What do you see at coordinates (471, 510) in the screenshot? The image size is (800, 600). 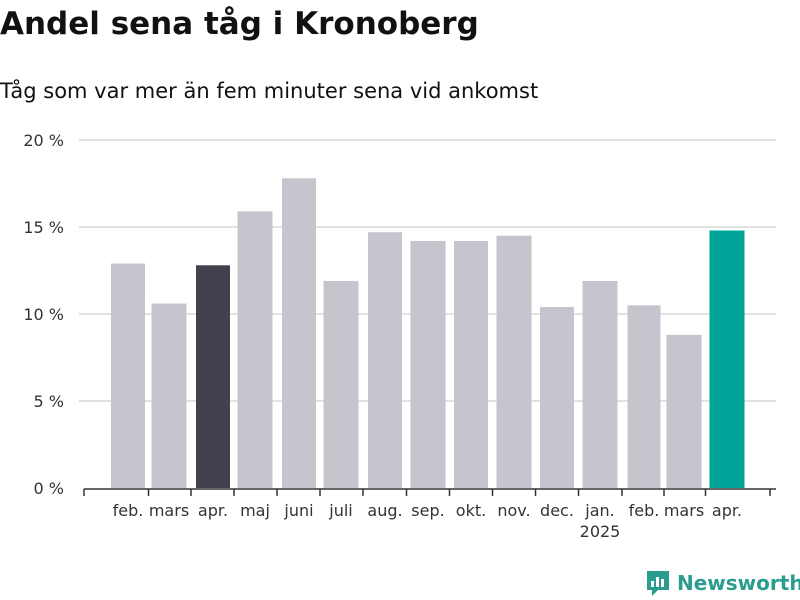 I see `x-tick-label: okt.` at bounding box center [471, 510].